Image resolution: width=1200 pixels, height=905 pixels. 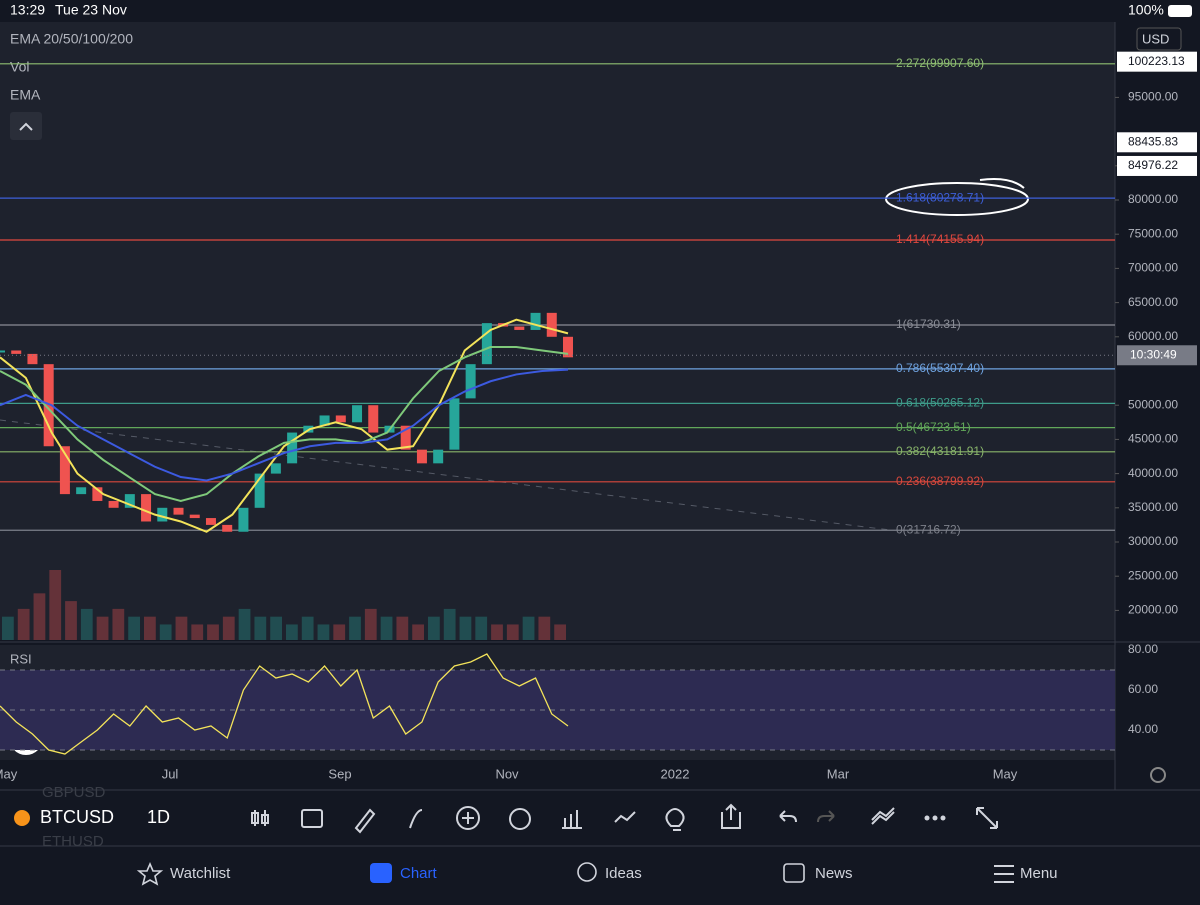 I want to click on fullscreen-icon, so click(x=987, y=818).